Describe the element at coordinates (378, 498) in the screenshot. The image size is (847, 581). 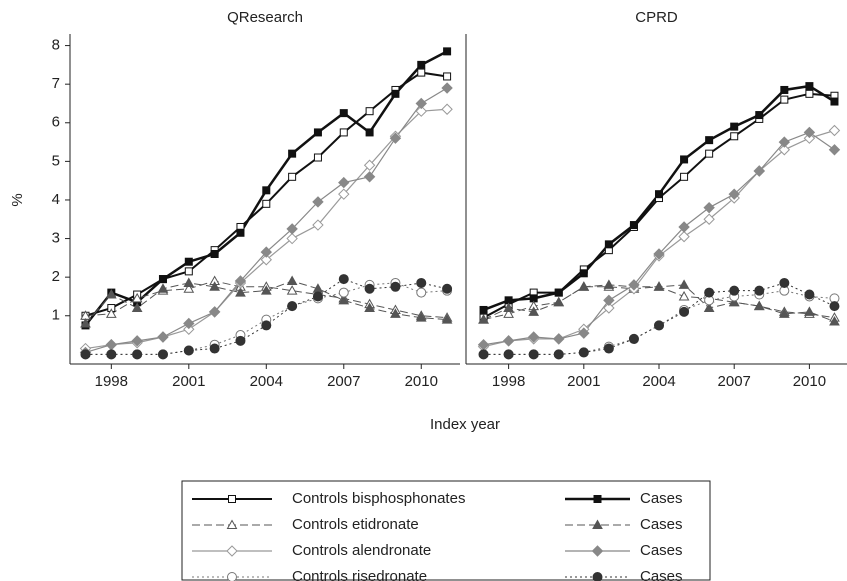
I see `legend-label: Controls bisphosphonates` at that location.